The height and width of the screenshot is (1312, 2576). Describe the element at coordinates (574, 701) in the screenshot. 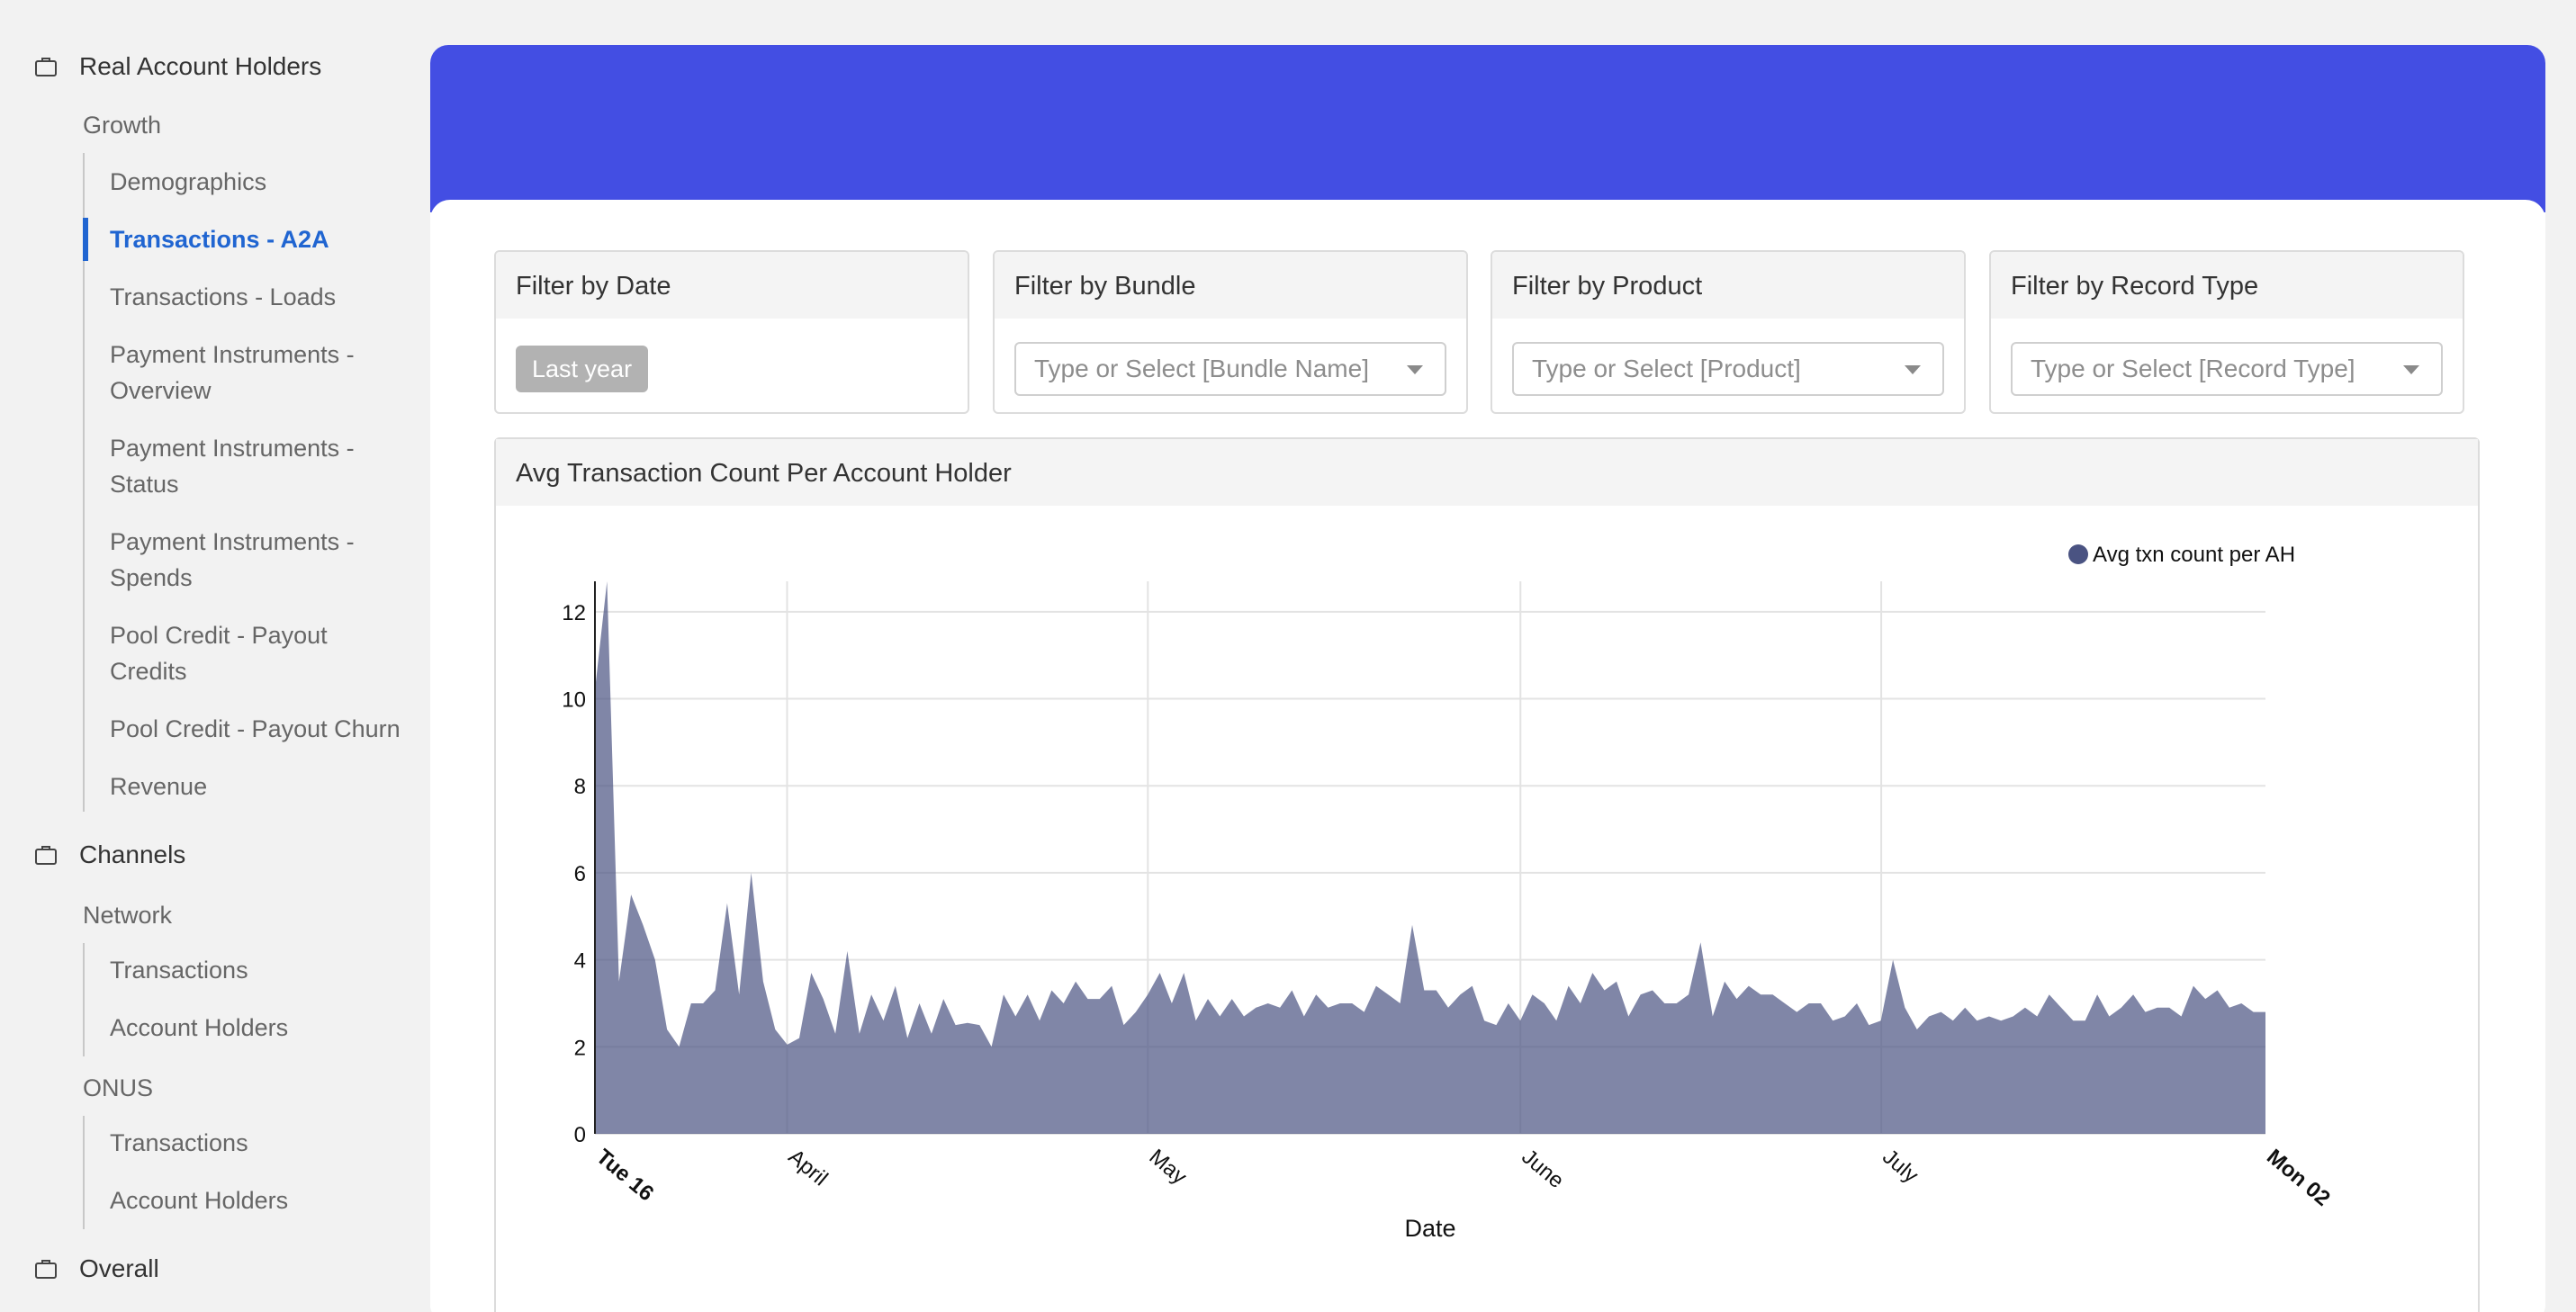

I see `y-tick-label: 10` at that location.